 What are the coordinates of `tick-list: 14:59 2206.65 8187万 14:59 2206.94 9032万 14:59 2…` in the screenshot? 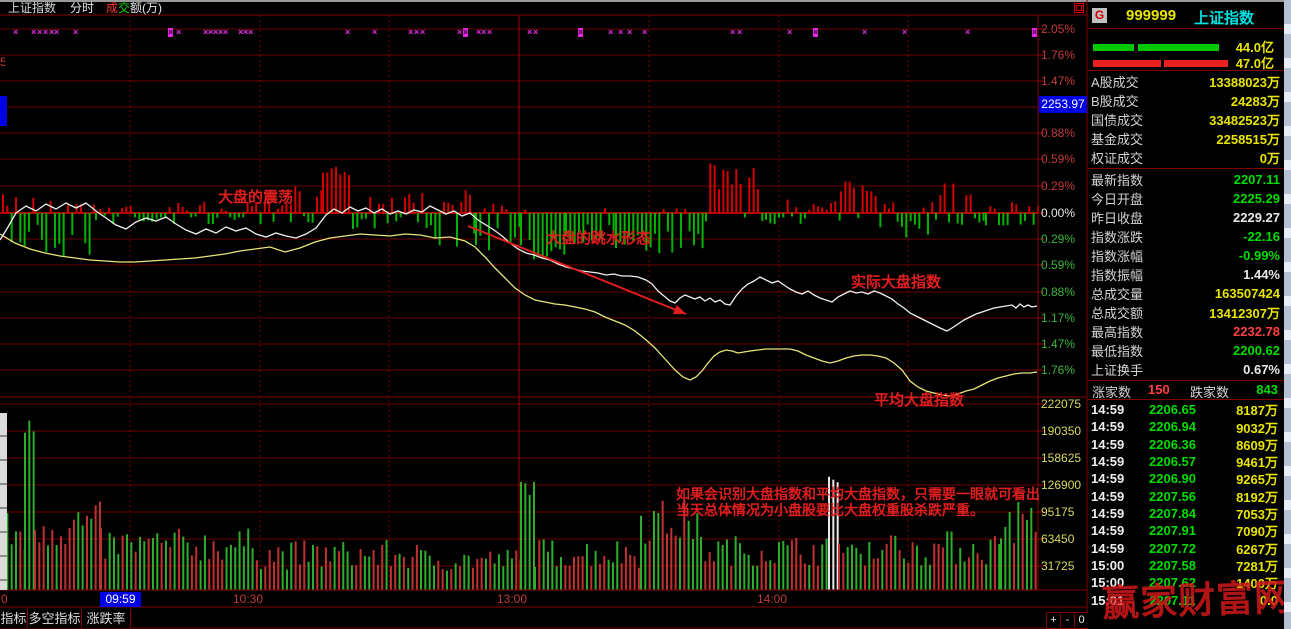 It's located at (1186, 505).